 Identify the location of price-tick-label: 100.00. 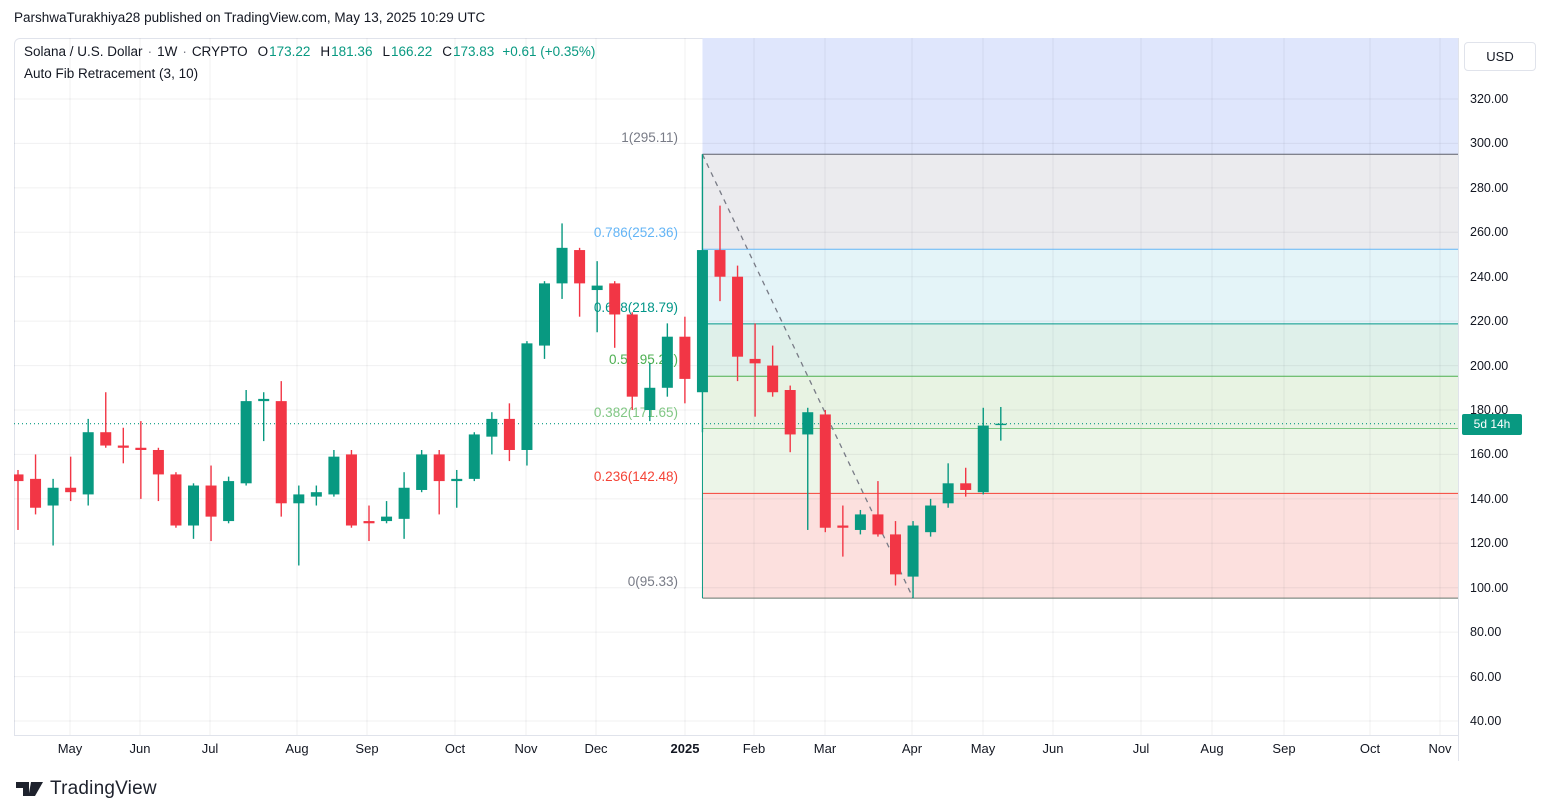
(1489, 587).